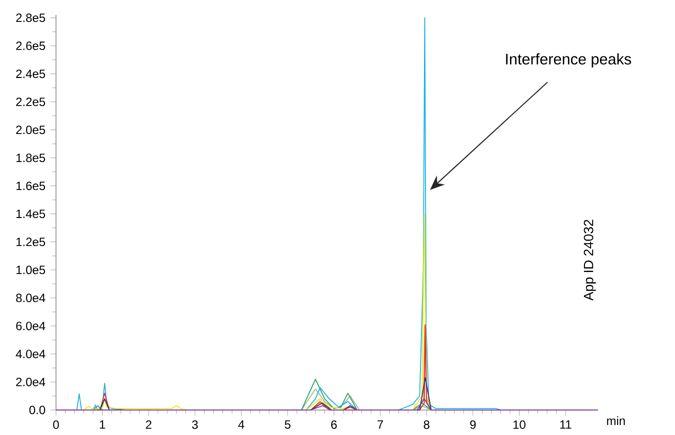  Describe the element at coordinates (31, 354) in the screenshot. I see `y-tick-label: 4.0e4` at that location.